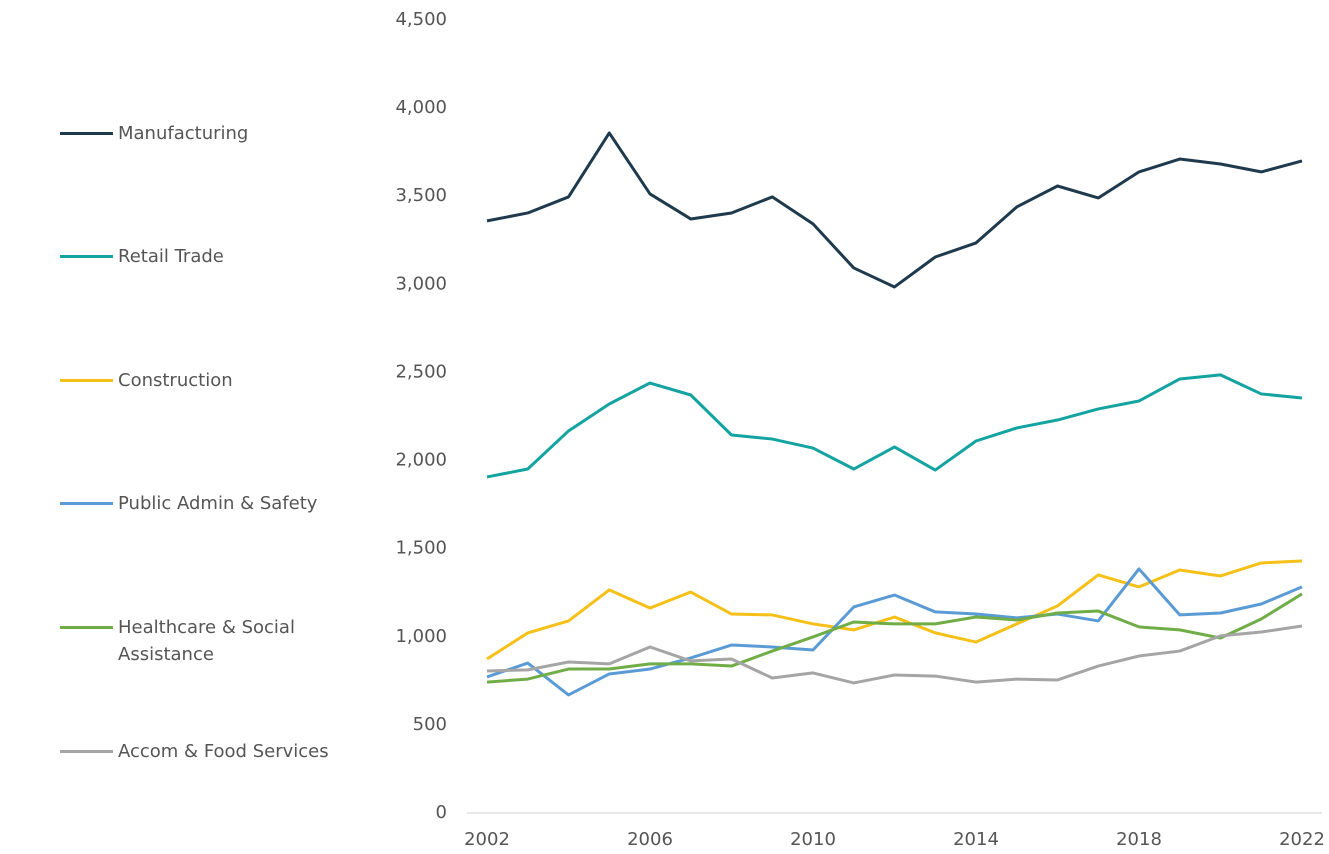 The image size is (1329, 854). Describe the element at coordinates (441, 812) in the screenshot. I see `y-tick-label: 0` at that location.